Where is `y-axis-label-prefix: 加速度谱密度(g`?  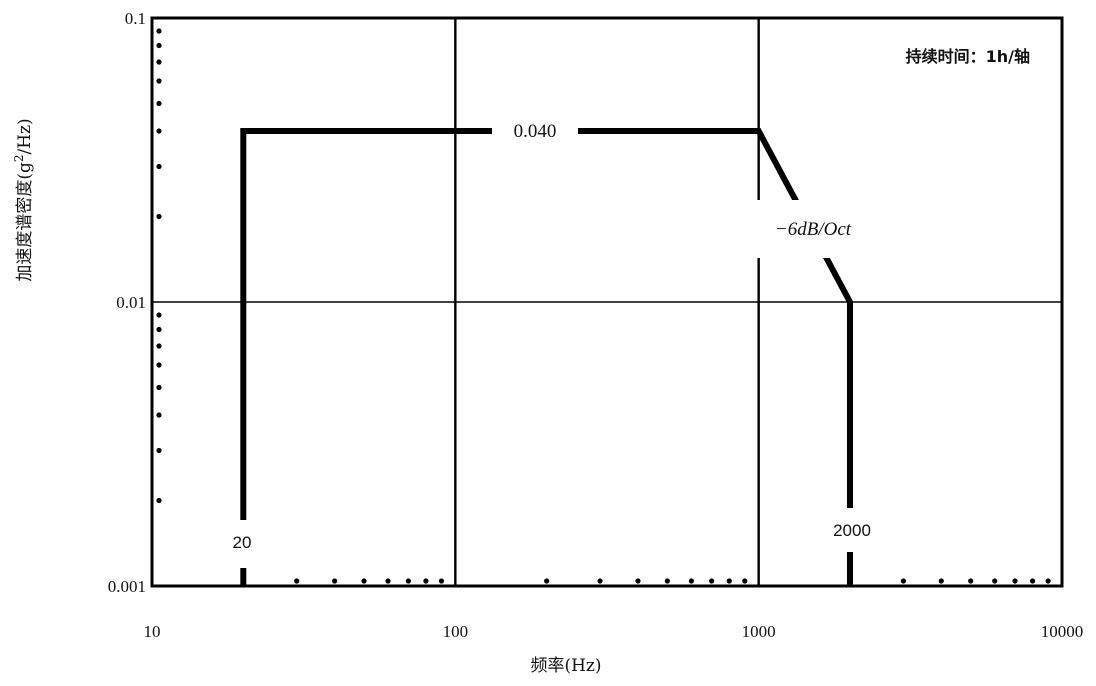
y-axis-label-prefix: 加速度谱密度(g is located at coordinates (25, 222).